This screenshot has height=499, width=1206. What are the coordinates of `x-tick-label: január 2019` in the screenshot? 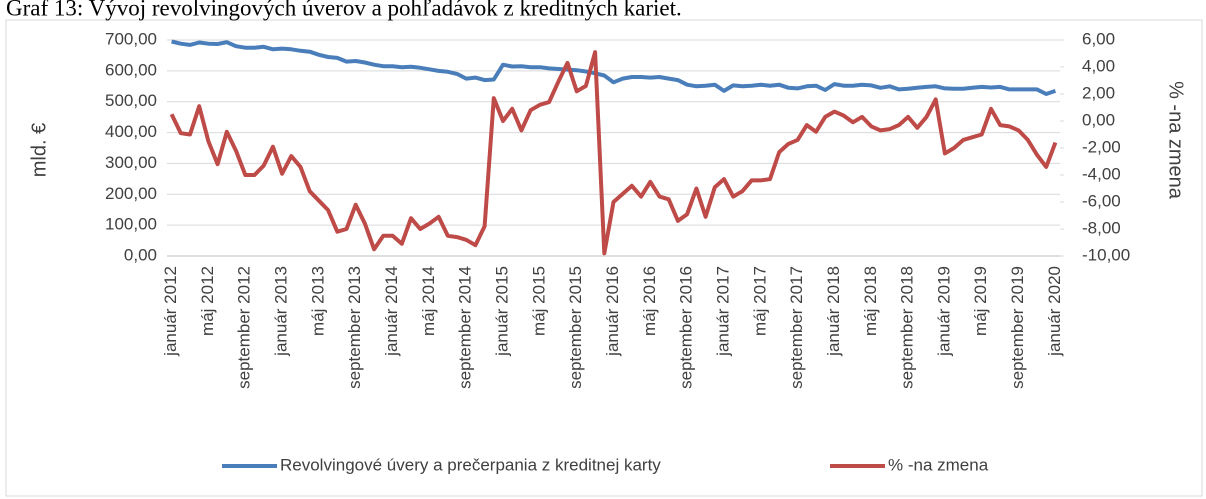 It's located at (943, 311).